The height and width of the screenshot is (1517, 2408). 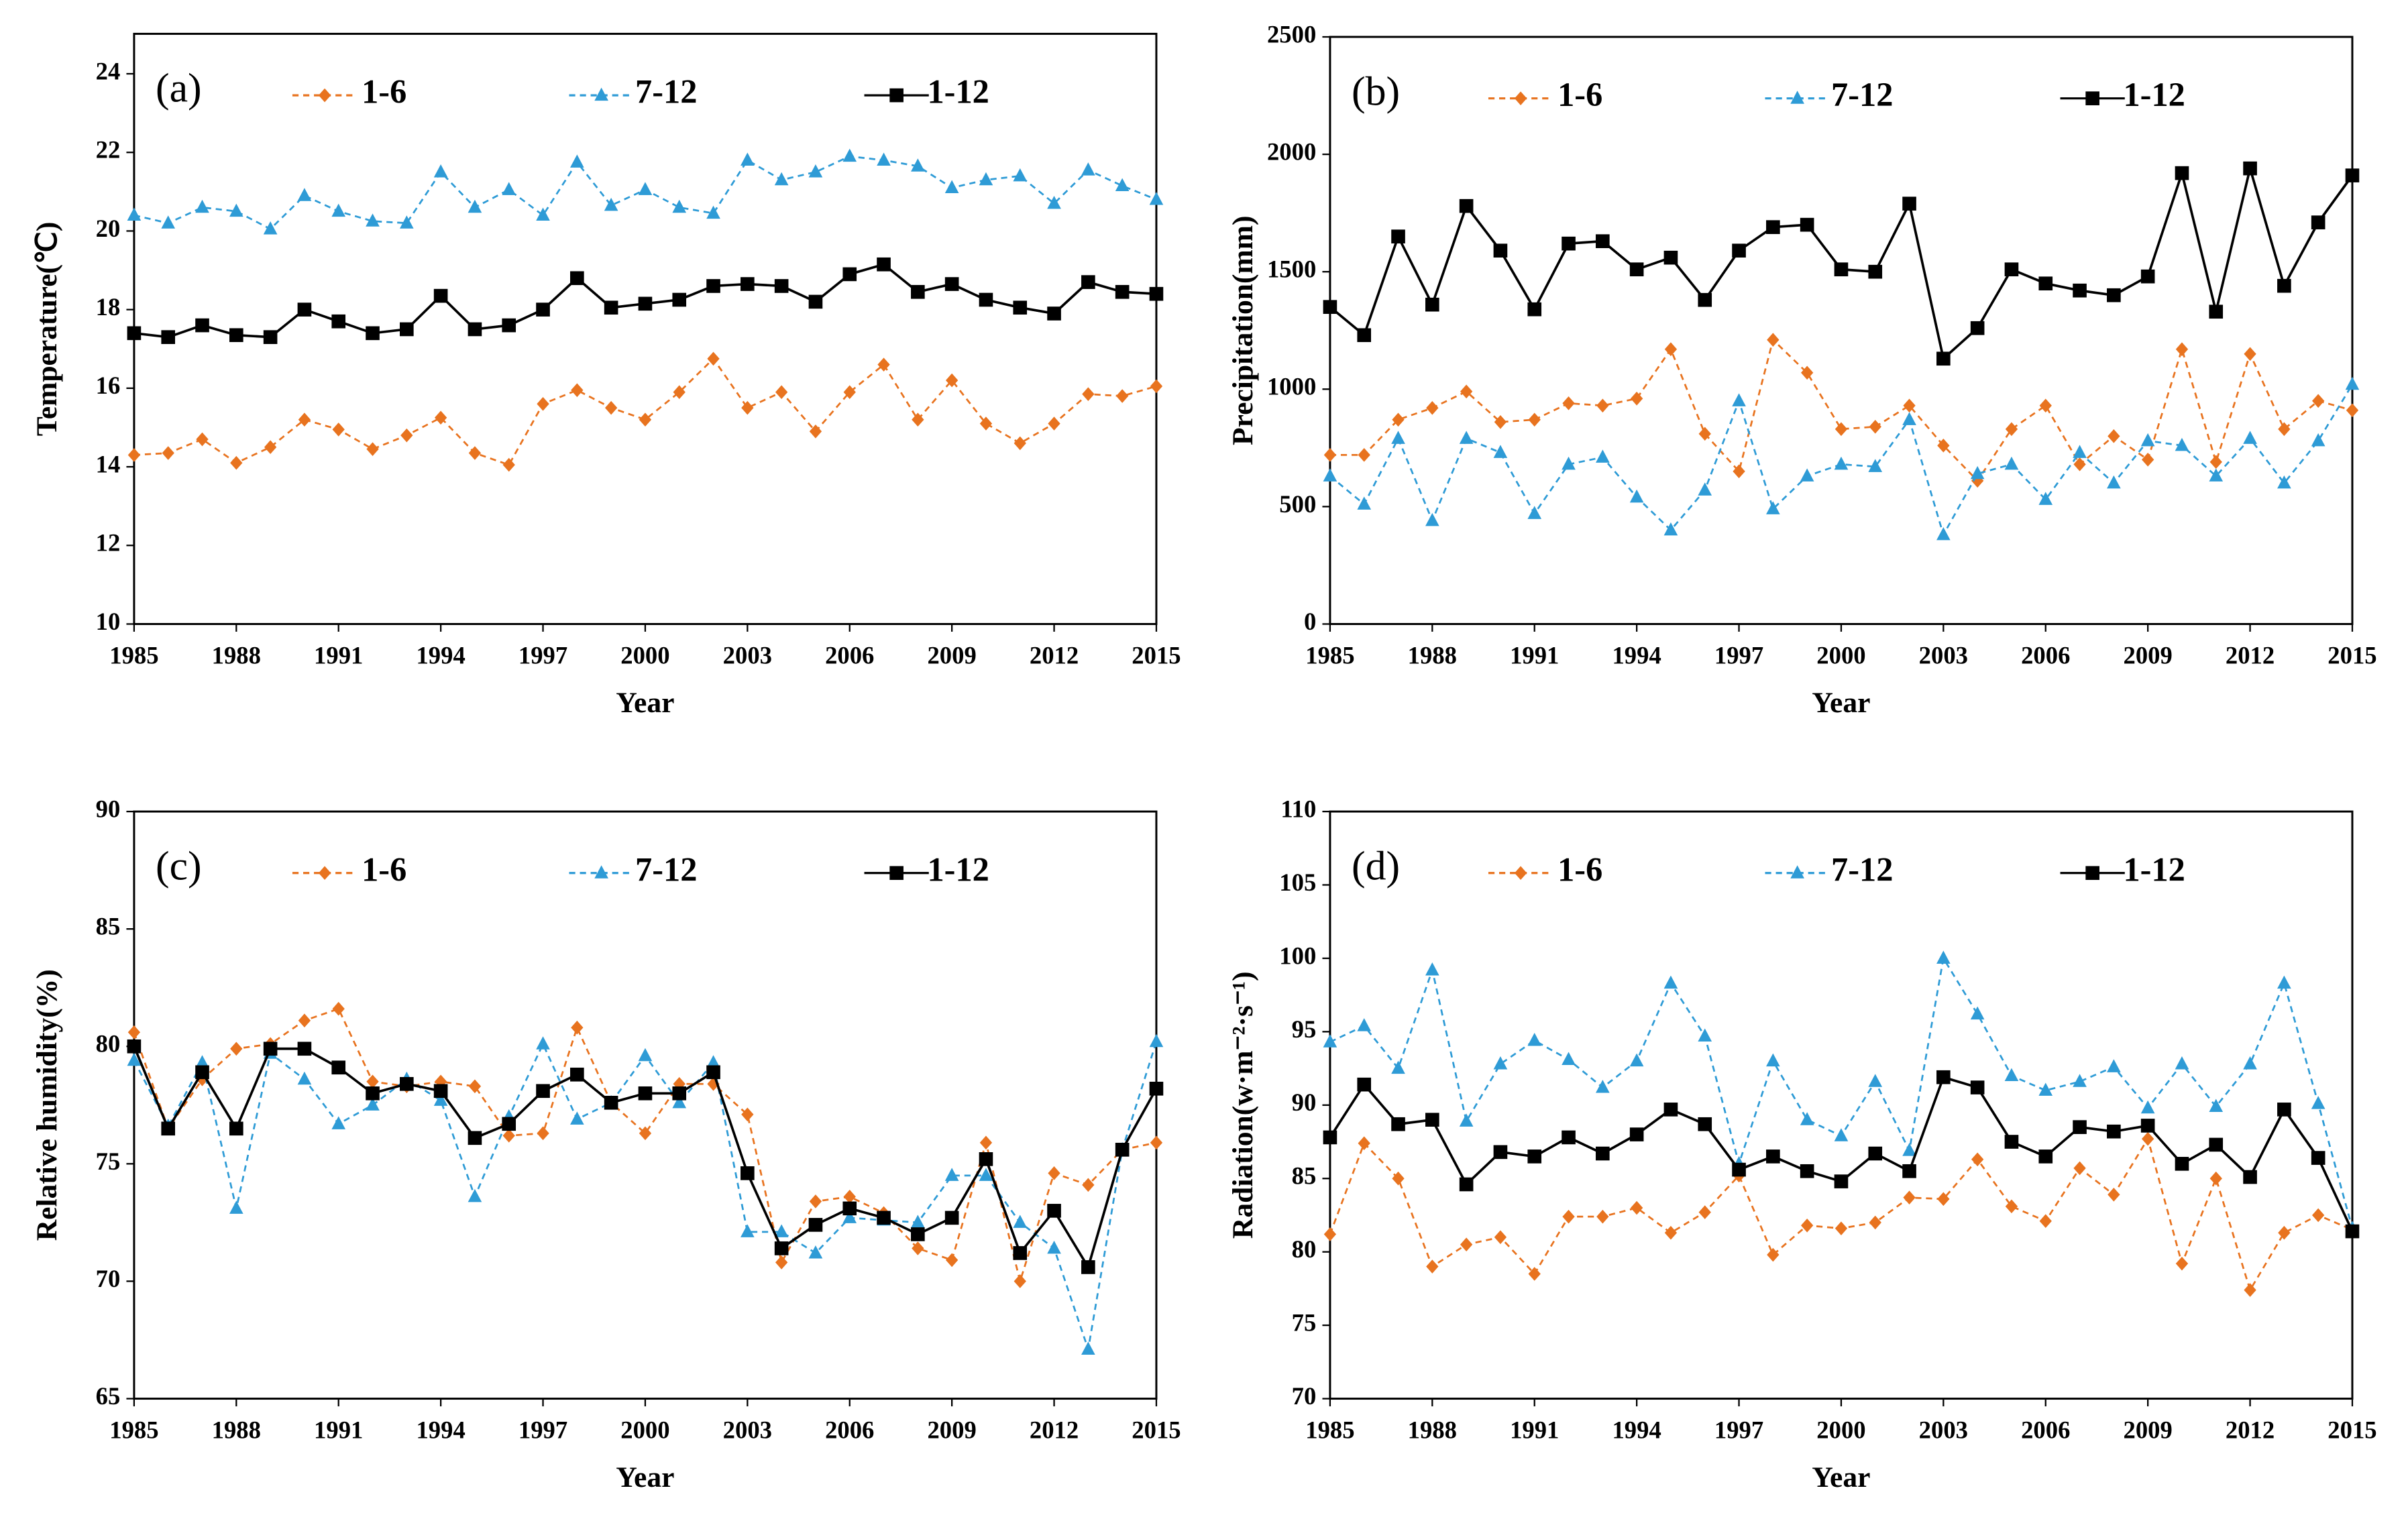 What do you see at coordinates (2154, 94) in the screenshot?
I see `legend-label: 1-12` at bounding box center [2154, 94].